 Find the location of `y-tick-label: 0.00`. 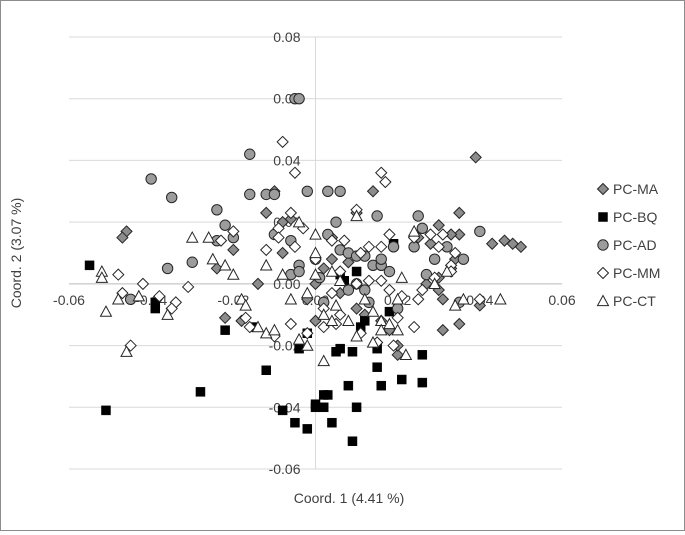

y-tick-label: 0.00 is located at coordinates (286, 284).